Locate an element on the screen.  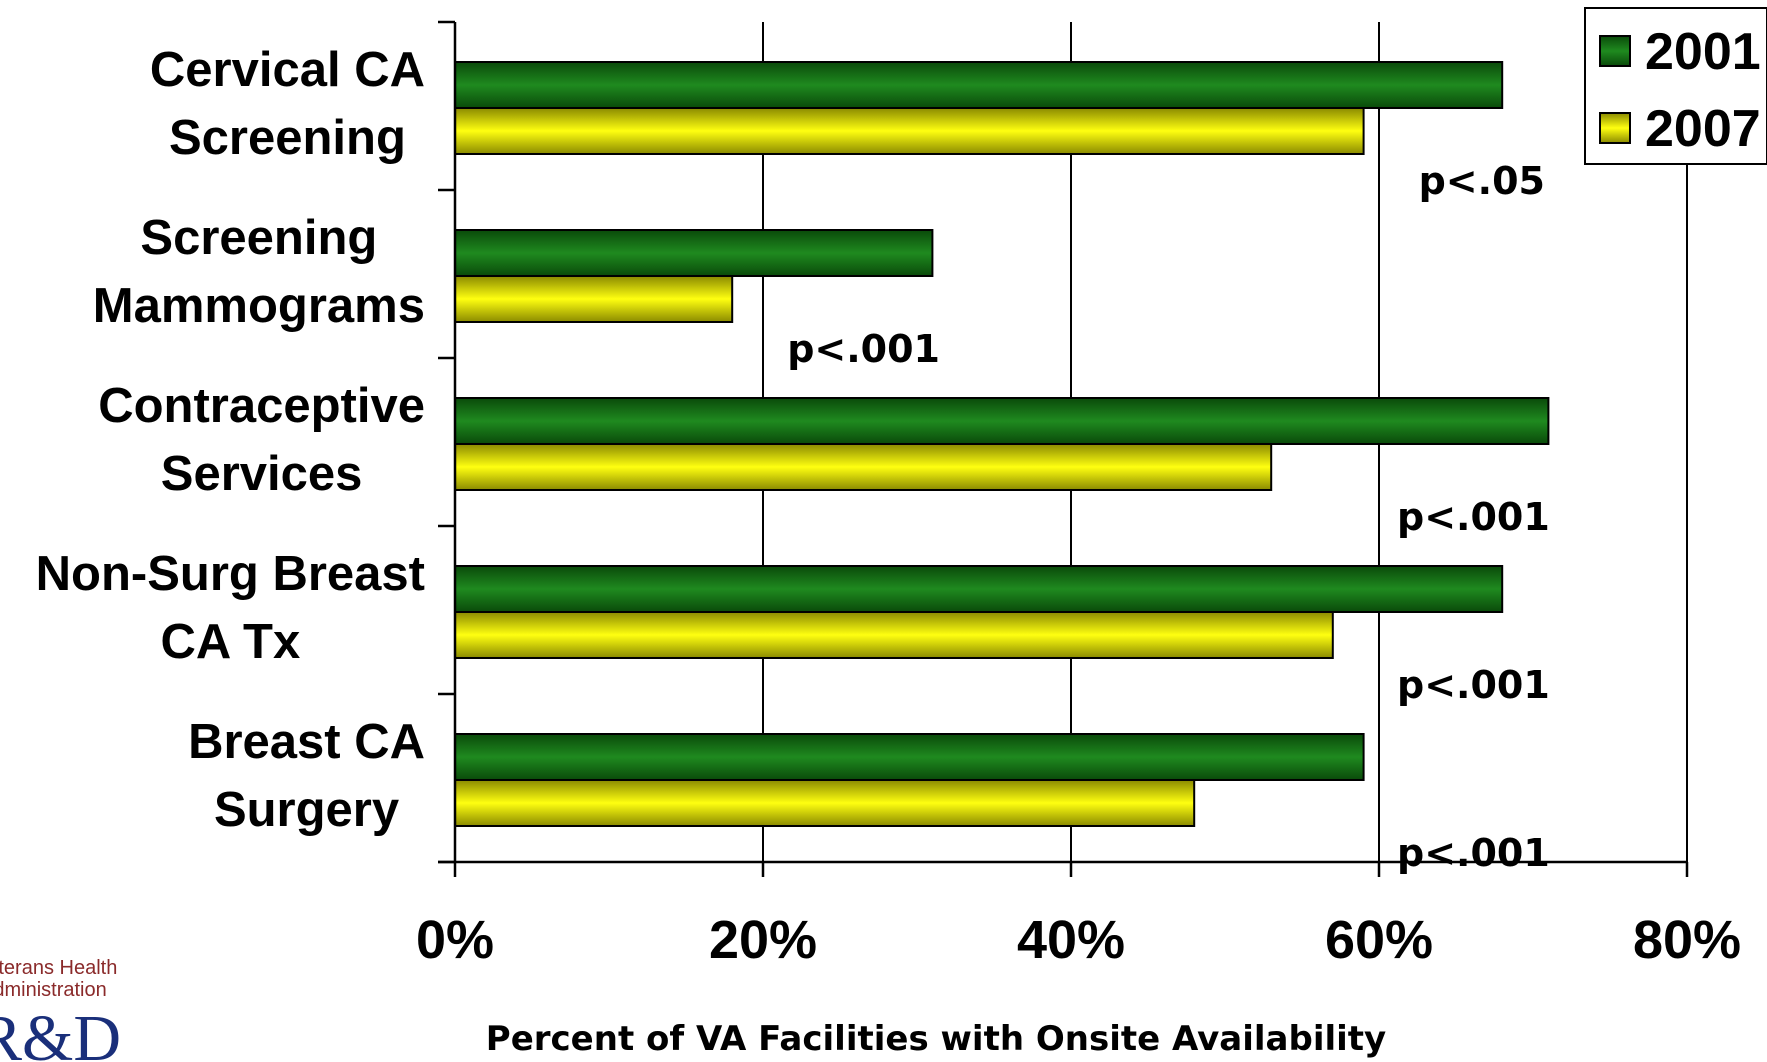
legend-swatch-2001 is located at coordinates (1615, 51).